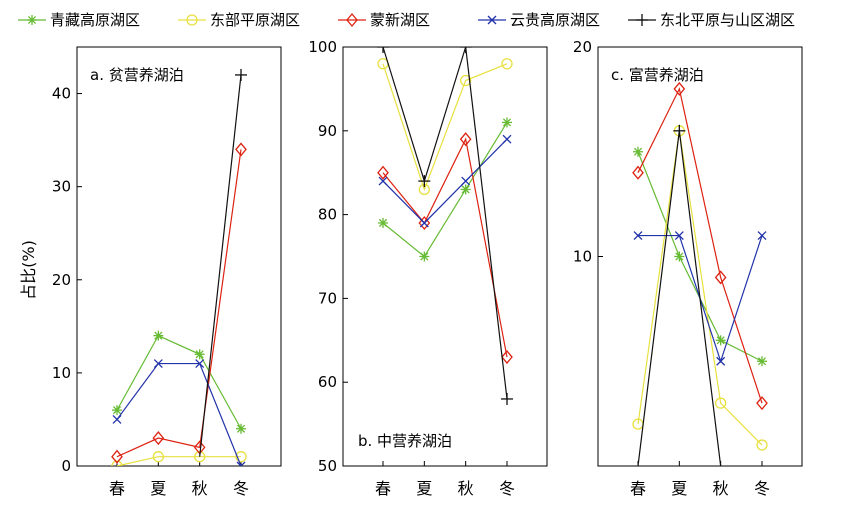 The width and height of the screenshot is (854, 512). Describe the element at coordinates (28, 270) in the screenshot. I see `y-axis-label: 占比(%)` at that location.